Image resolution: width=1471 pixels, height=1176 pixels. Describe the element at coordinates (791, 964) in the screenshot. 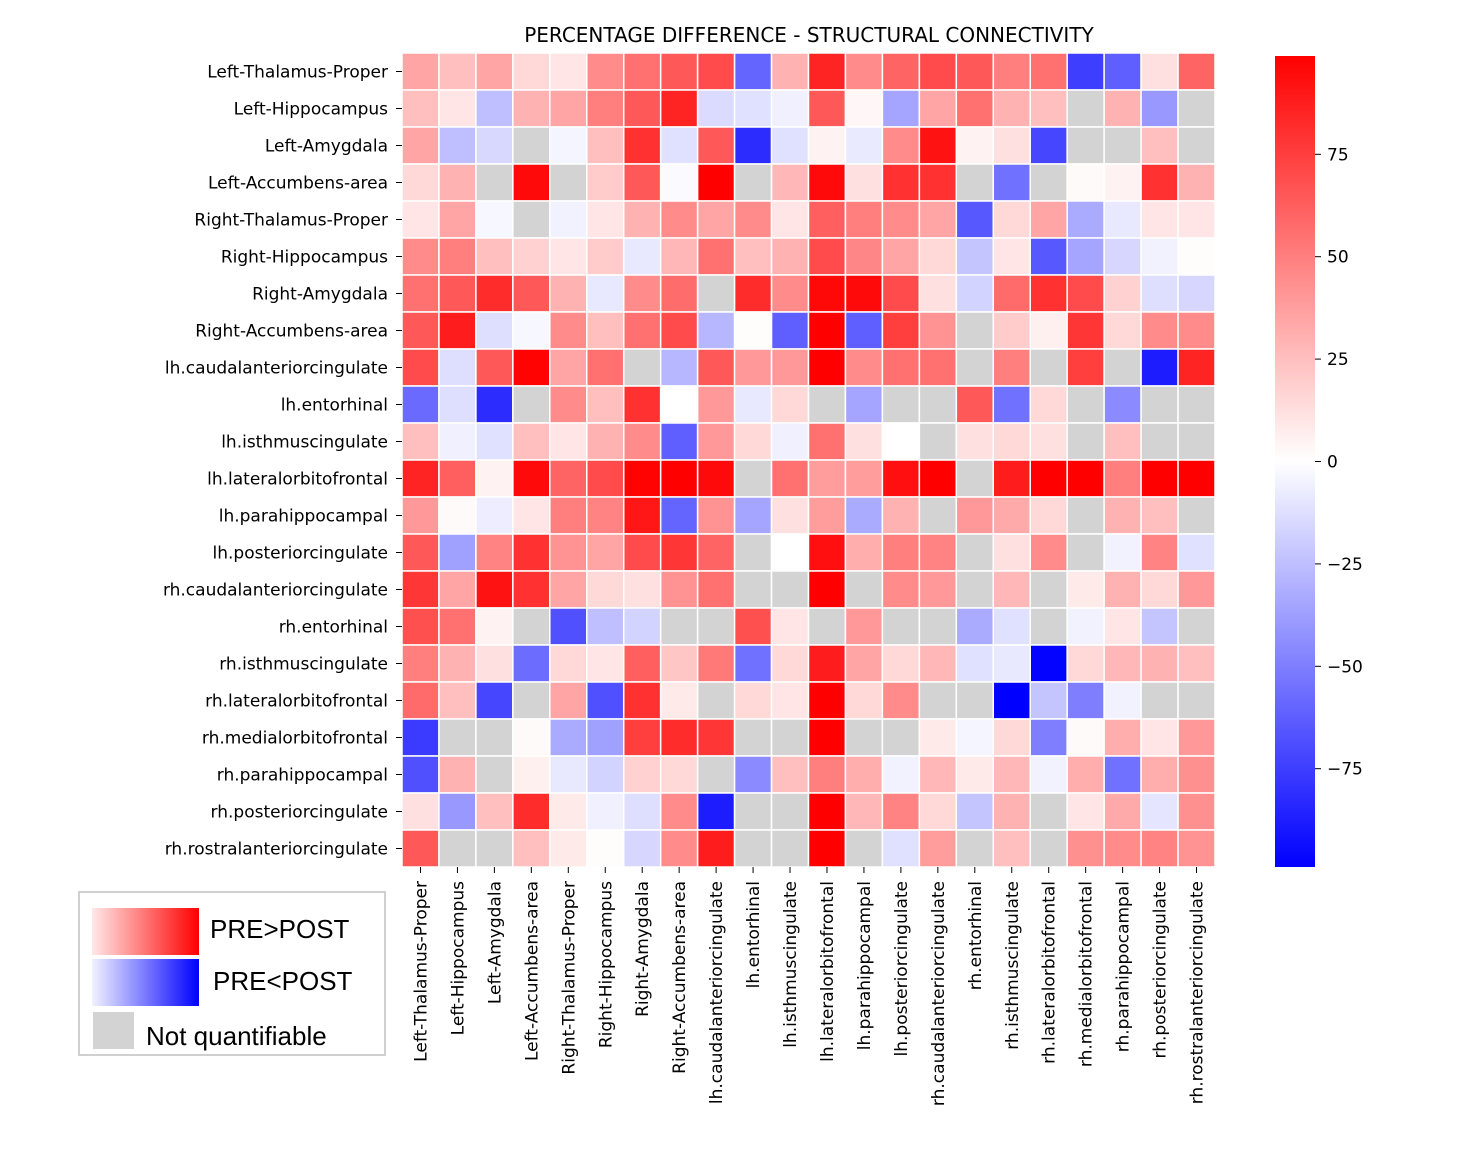

I see `x-tick-label: lh.isthmuscingulate` at that location.